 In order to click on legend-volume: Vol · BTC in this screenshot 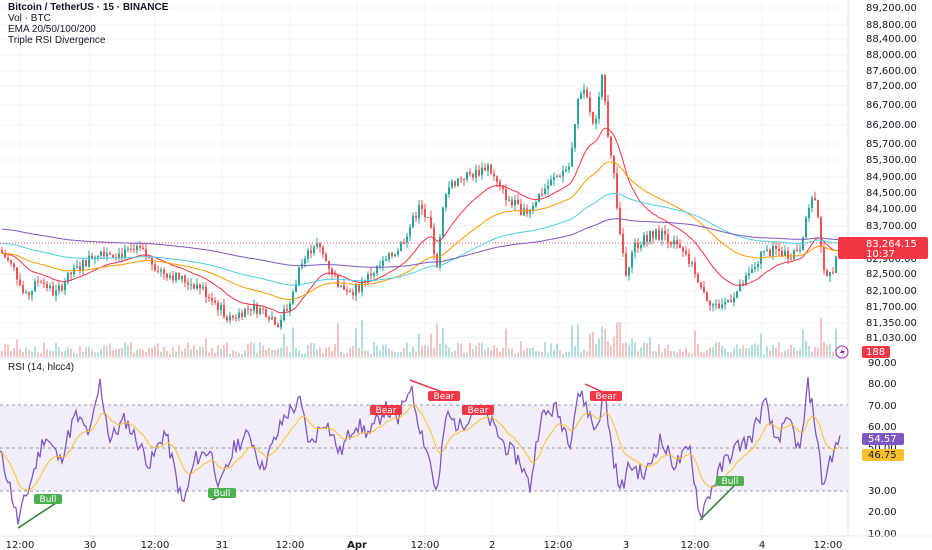, I will do `click(29, 18)`.